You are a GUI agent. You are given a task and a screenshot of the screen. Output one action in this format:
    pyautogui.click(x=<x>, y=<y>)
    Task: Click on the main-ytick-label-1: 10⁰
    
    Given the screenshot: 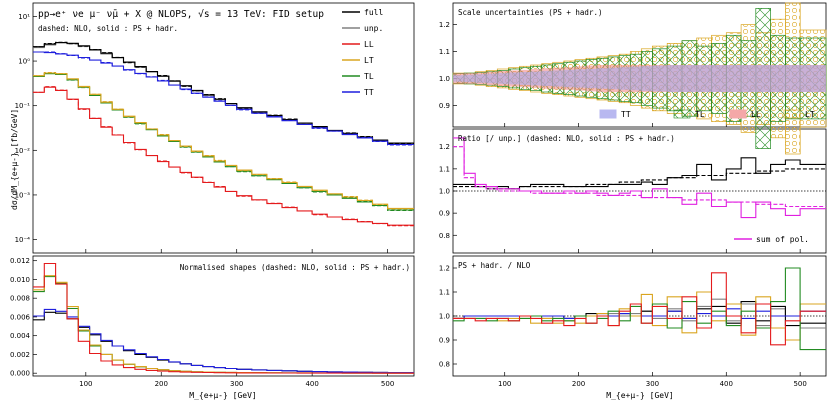 What is the action you would take?
    pyautogui.click(x=24, y=62)
    